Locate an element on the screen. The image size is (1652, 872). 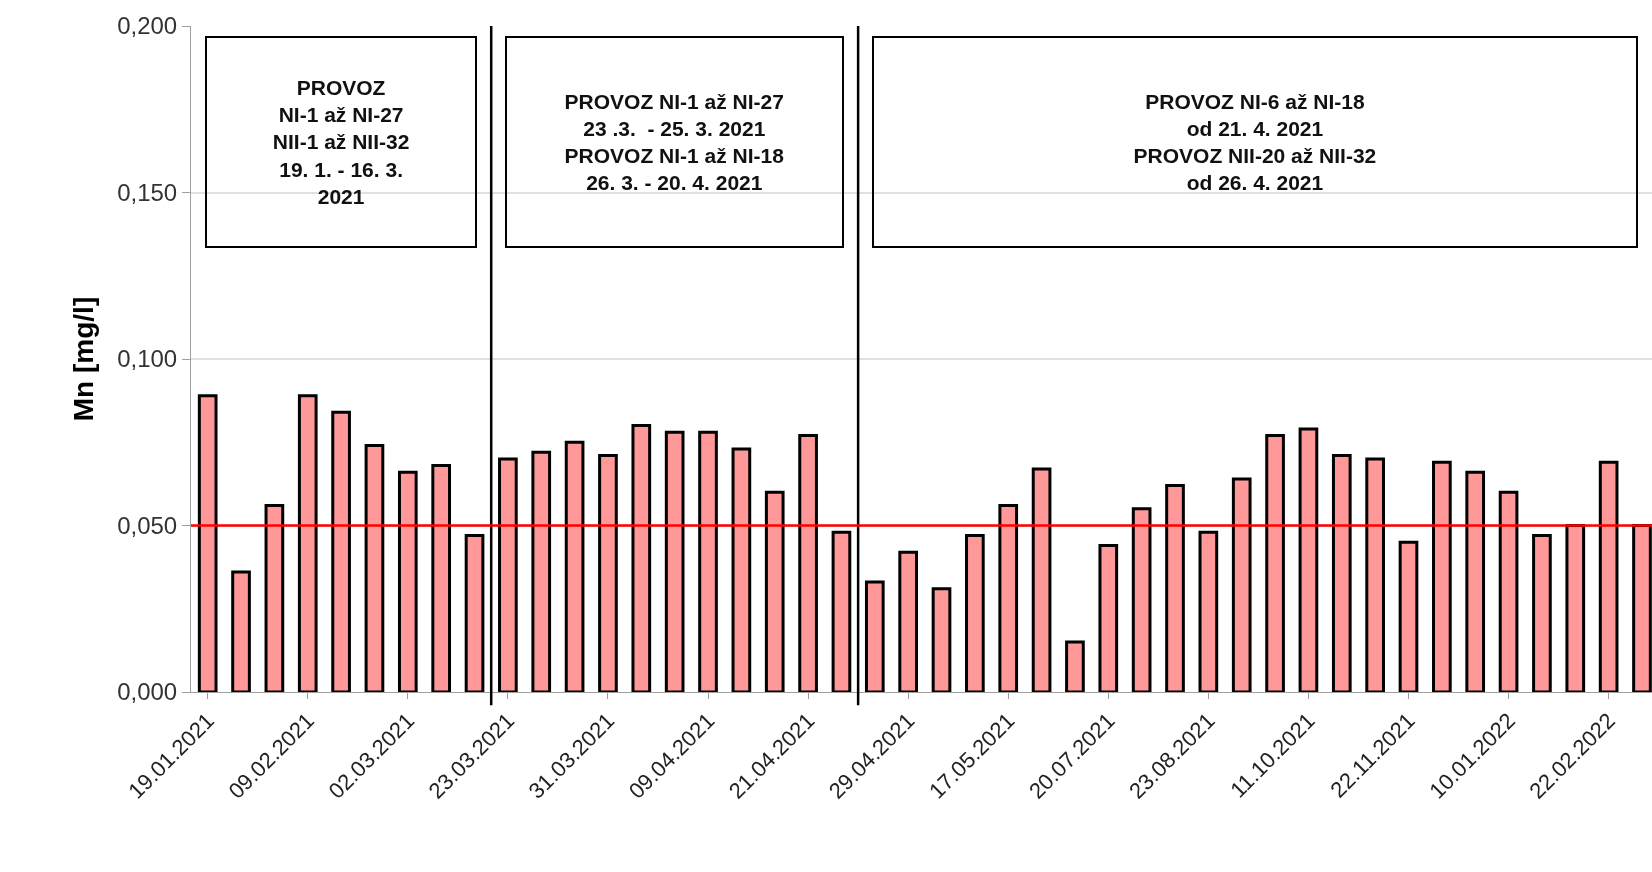
y-axis-title: Mn [mg/l] is located at coordinates (83, 359).